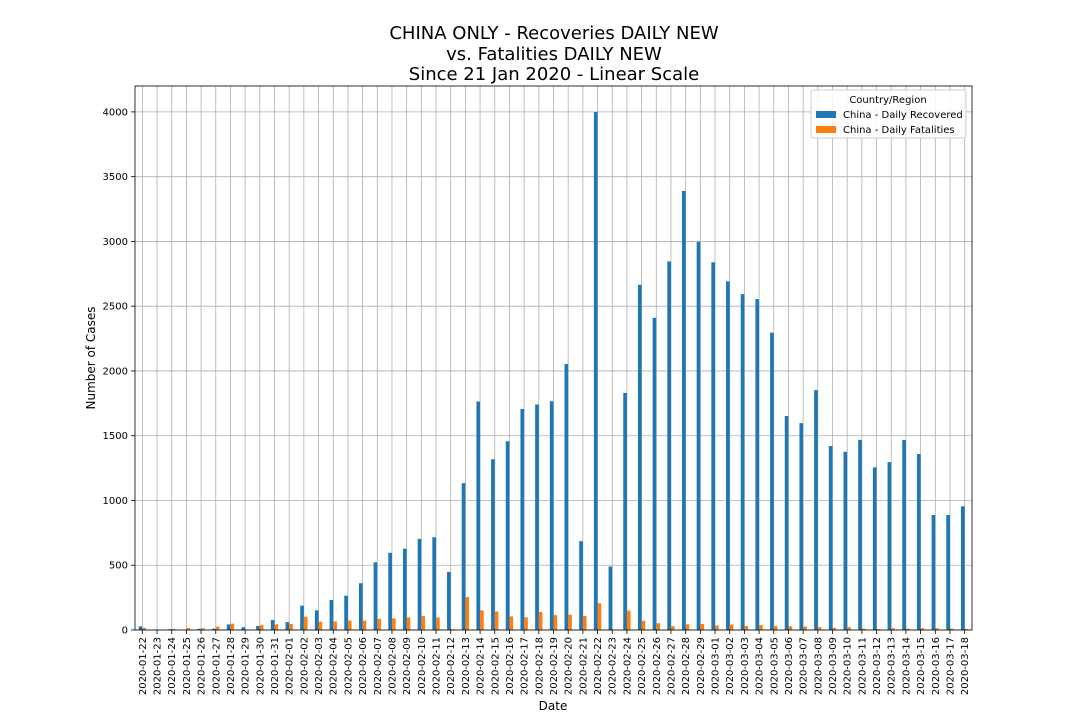 The image size is (1080, 720). What do you see at coordinates (115, 307) in the screenshot?
I see `y-tick-label: 2500` at bounding box center [115, 307].